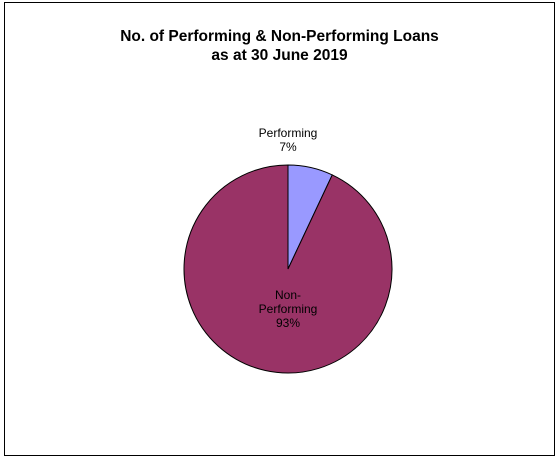  Describe the element at coordinates (288, 323) in the screenshot. I see `slice-percent-non-performing: 93%` at that location.